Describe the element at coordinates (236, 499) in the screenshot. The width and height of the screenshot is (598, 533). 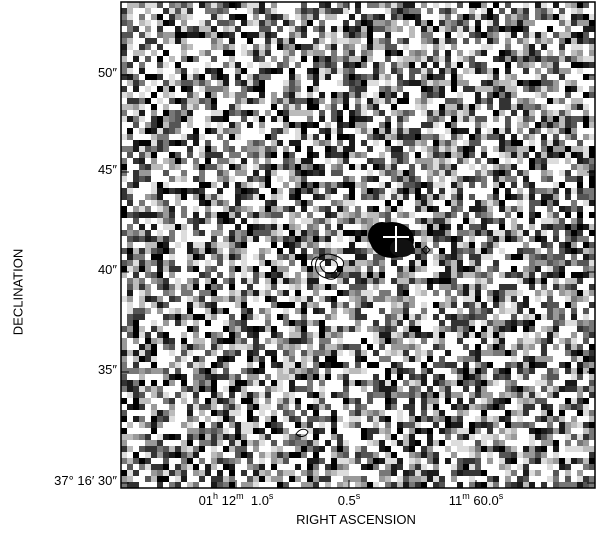
I see `ra-tick-label: 01h 12m 1.0s` at that location.